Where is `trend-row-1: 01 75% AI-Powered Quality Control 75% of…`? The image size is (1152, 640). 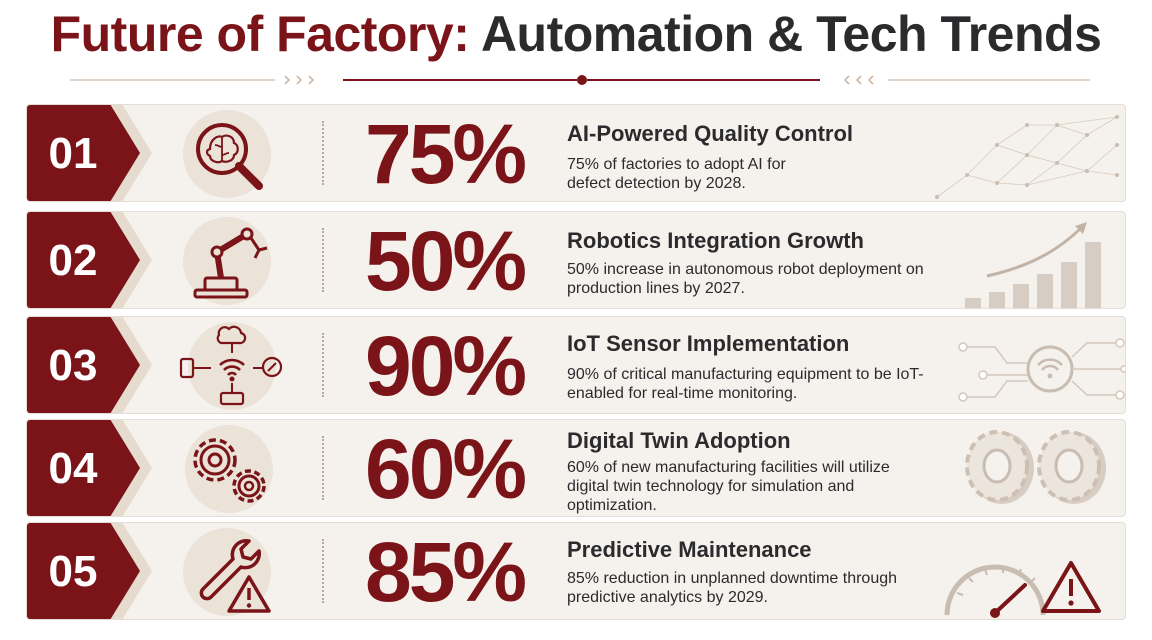 trend-row-1: 01 75% AI-Powered Quality Control 75% of… is located at coordinates (576, 153).